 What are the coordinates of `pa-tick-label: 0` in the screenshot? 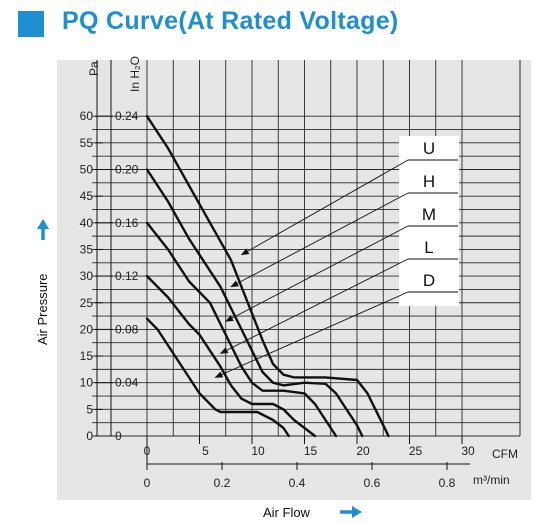 It's located at (89, 436).